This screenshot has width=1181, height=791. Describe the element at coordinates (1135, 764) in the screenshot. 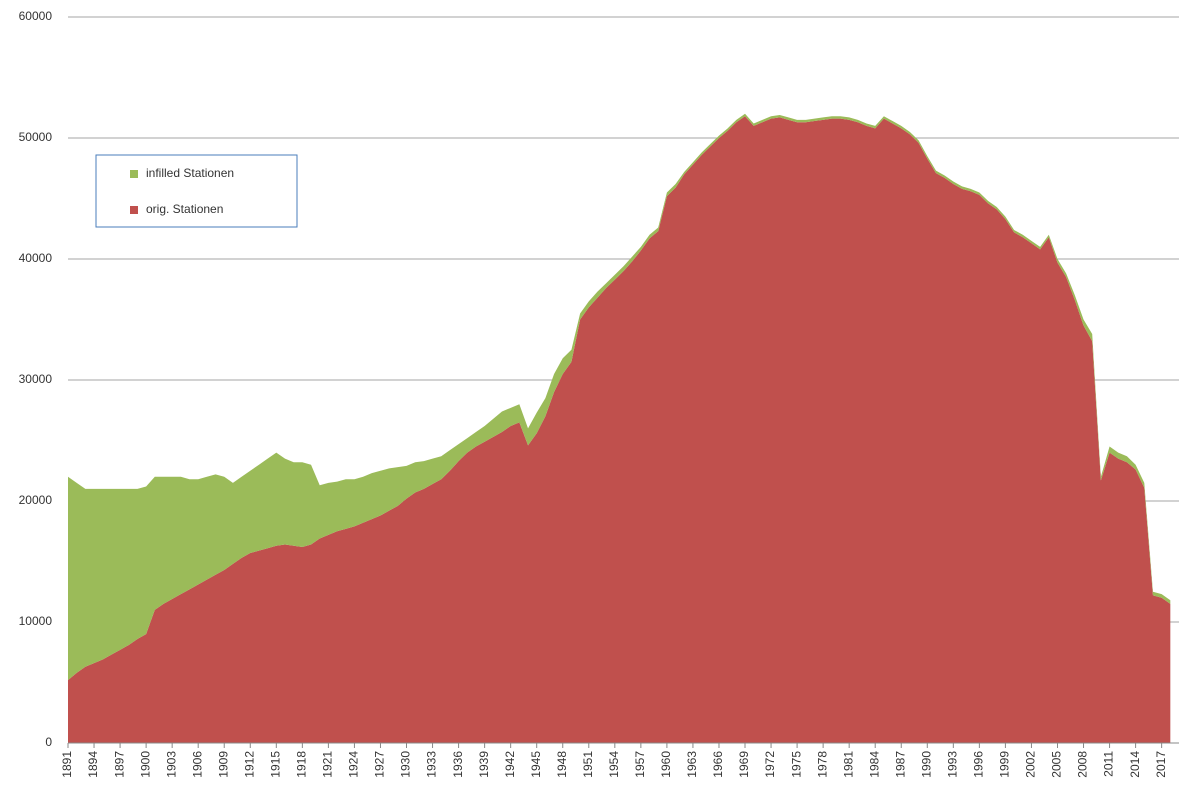

I see `x-tick-label: 2014` at that location.